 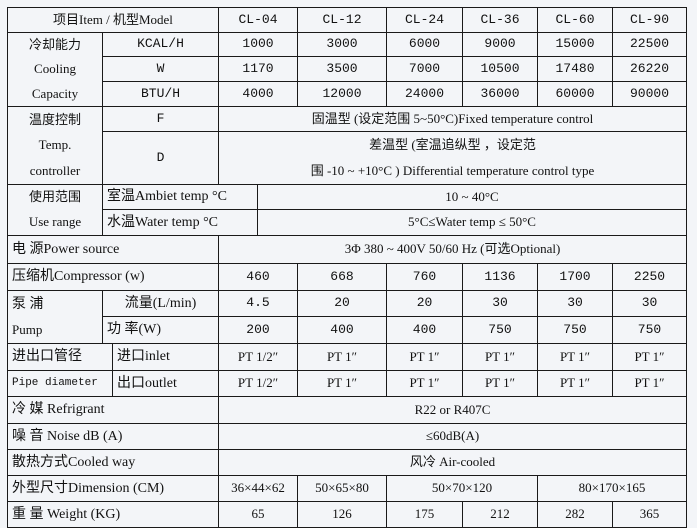 What do you see at coordinates (500, 44) in the screenshot?
I see `cell: 9000` at bounding box center [500, 44].